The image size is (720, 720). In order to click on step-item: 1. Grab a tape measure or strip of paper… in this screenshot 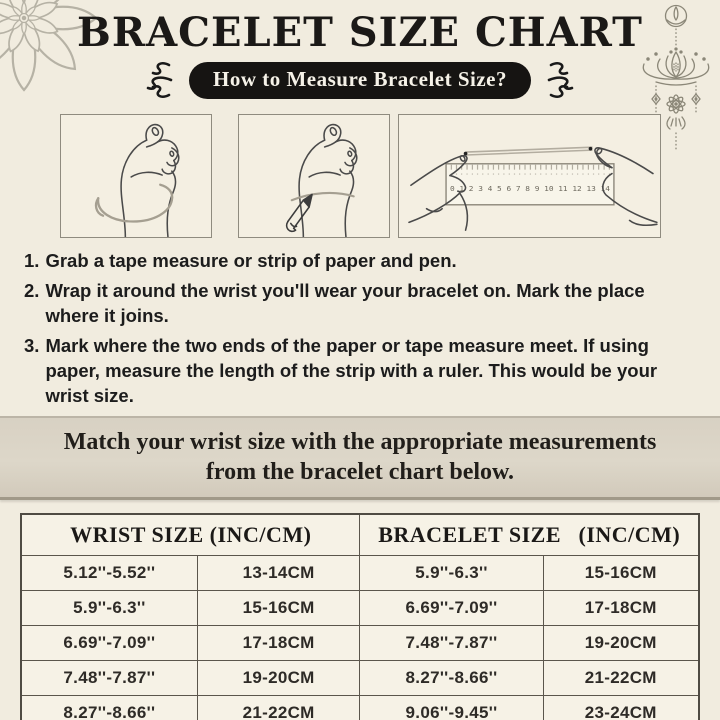, I will do `click(363, 260)`.